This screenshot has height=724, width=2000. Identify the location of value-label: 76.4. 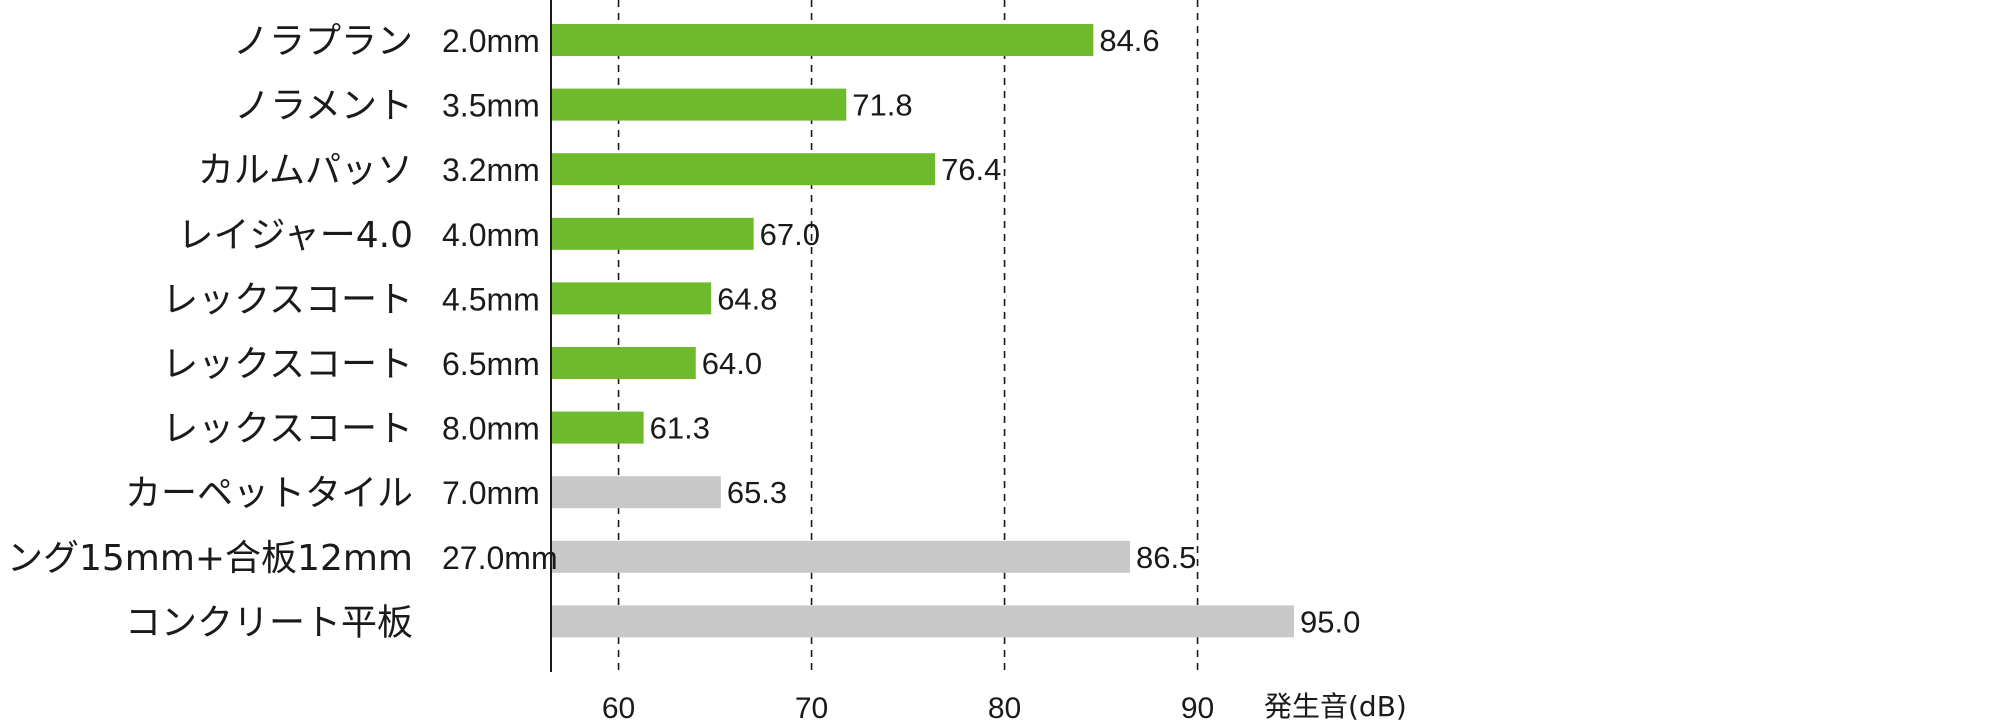
(971, 169).